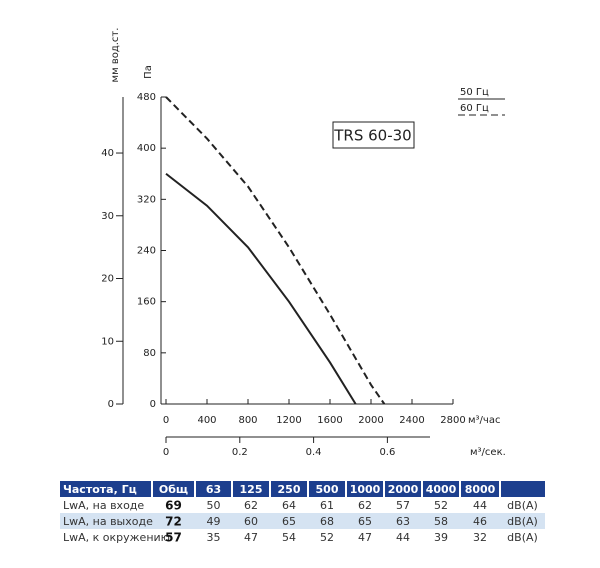  Describe the element at coordinates (387, 452) in the screenshot. I see `x2-tick-label: 0.6` at that location.